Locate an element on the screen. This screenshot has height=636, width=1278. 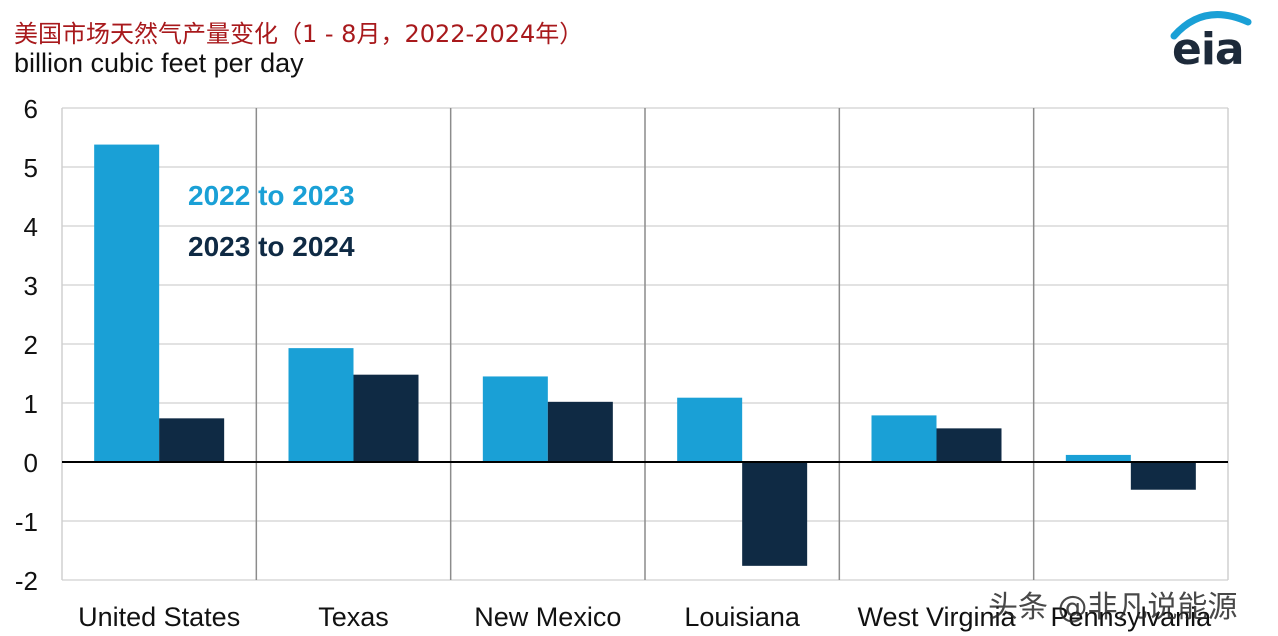
y-tick-label: -1 is located at coordinates (26, 522).